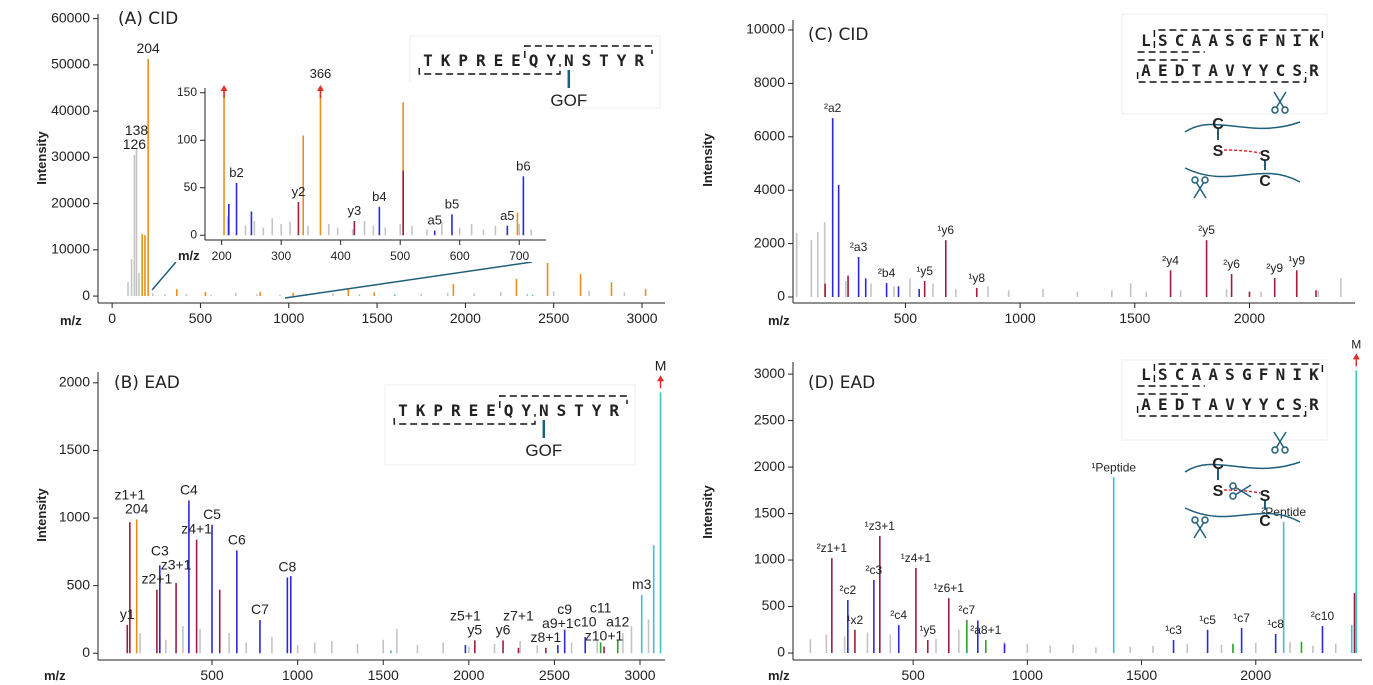 This screenshot has height=685, width=1373. What do you see at coordinates (260, 609) in the screenshot?
I see `peak-label: C7` at bounding box center [260, 609].